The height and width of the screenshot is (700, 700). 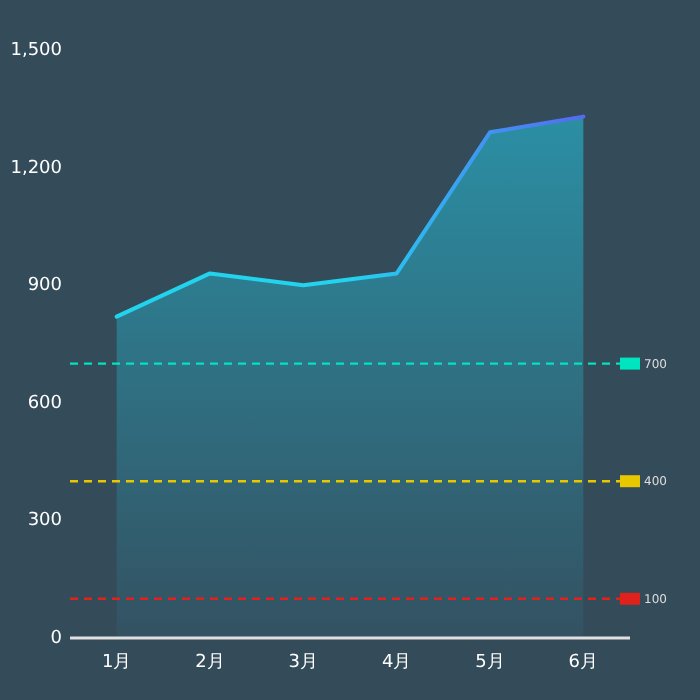 What do you see at coordinates (45, 286) in the screenshot?
I see `y-tick-label: 900` at bounding box center [45, 286].